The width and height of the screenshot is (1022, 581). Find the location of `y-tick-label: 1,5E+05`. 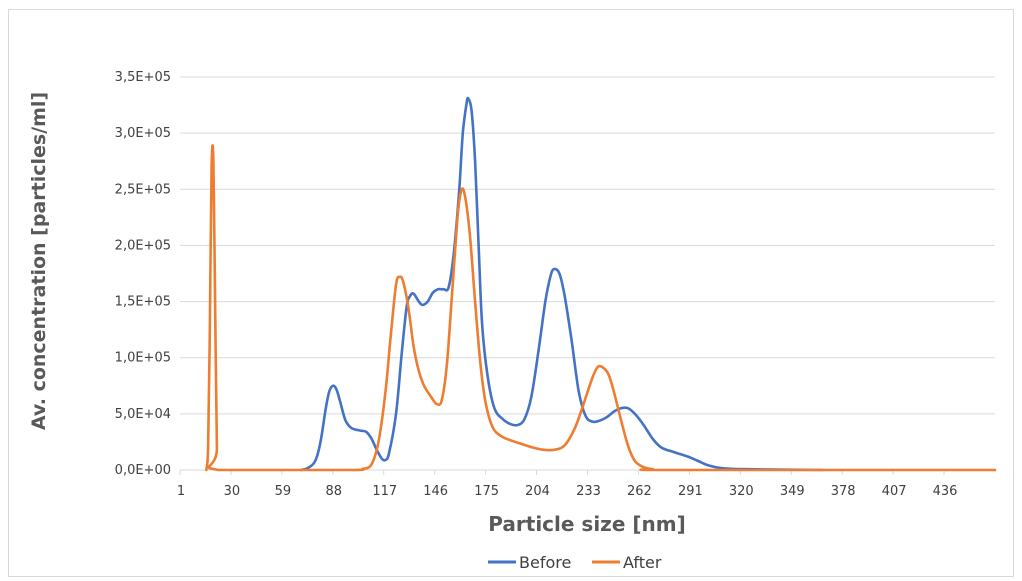

y-tick-label: 1,5E+05 is located at coordinates (143, 302).